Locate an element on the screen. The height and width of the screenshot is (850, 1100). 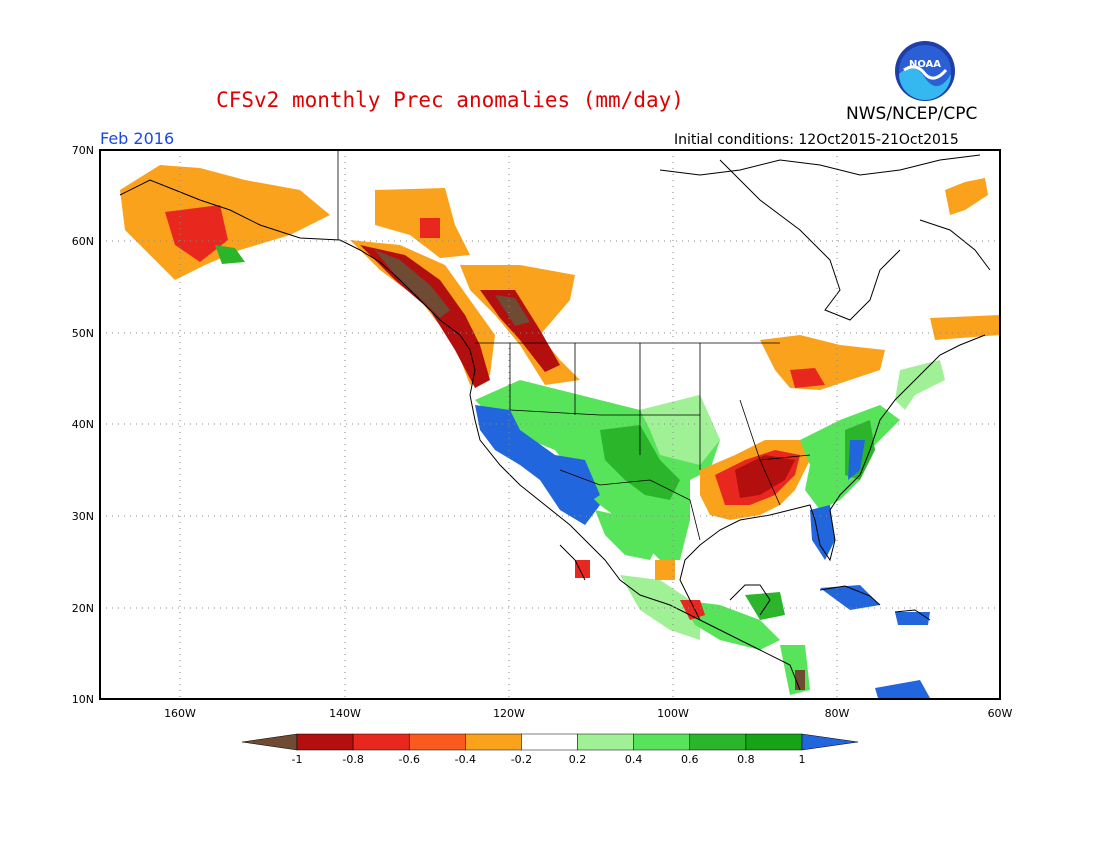
colorbar-arrow-high is located at coordinates (830, 742).